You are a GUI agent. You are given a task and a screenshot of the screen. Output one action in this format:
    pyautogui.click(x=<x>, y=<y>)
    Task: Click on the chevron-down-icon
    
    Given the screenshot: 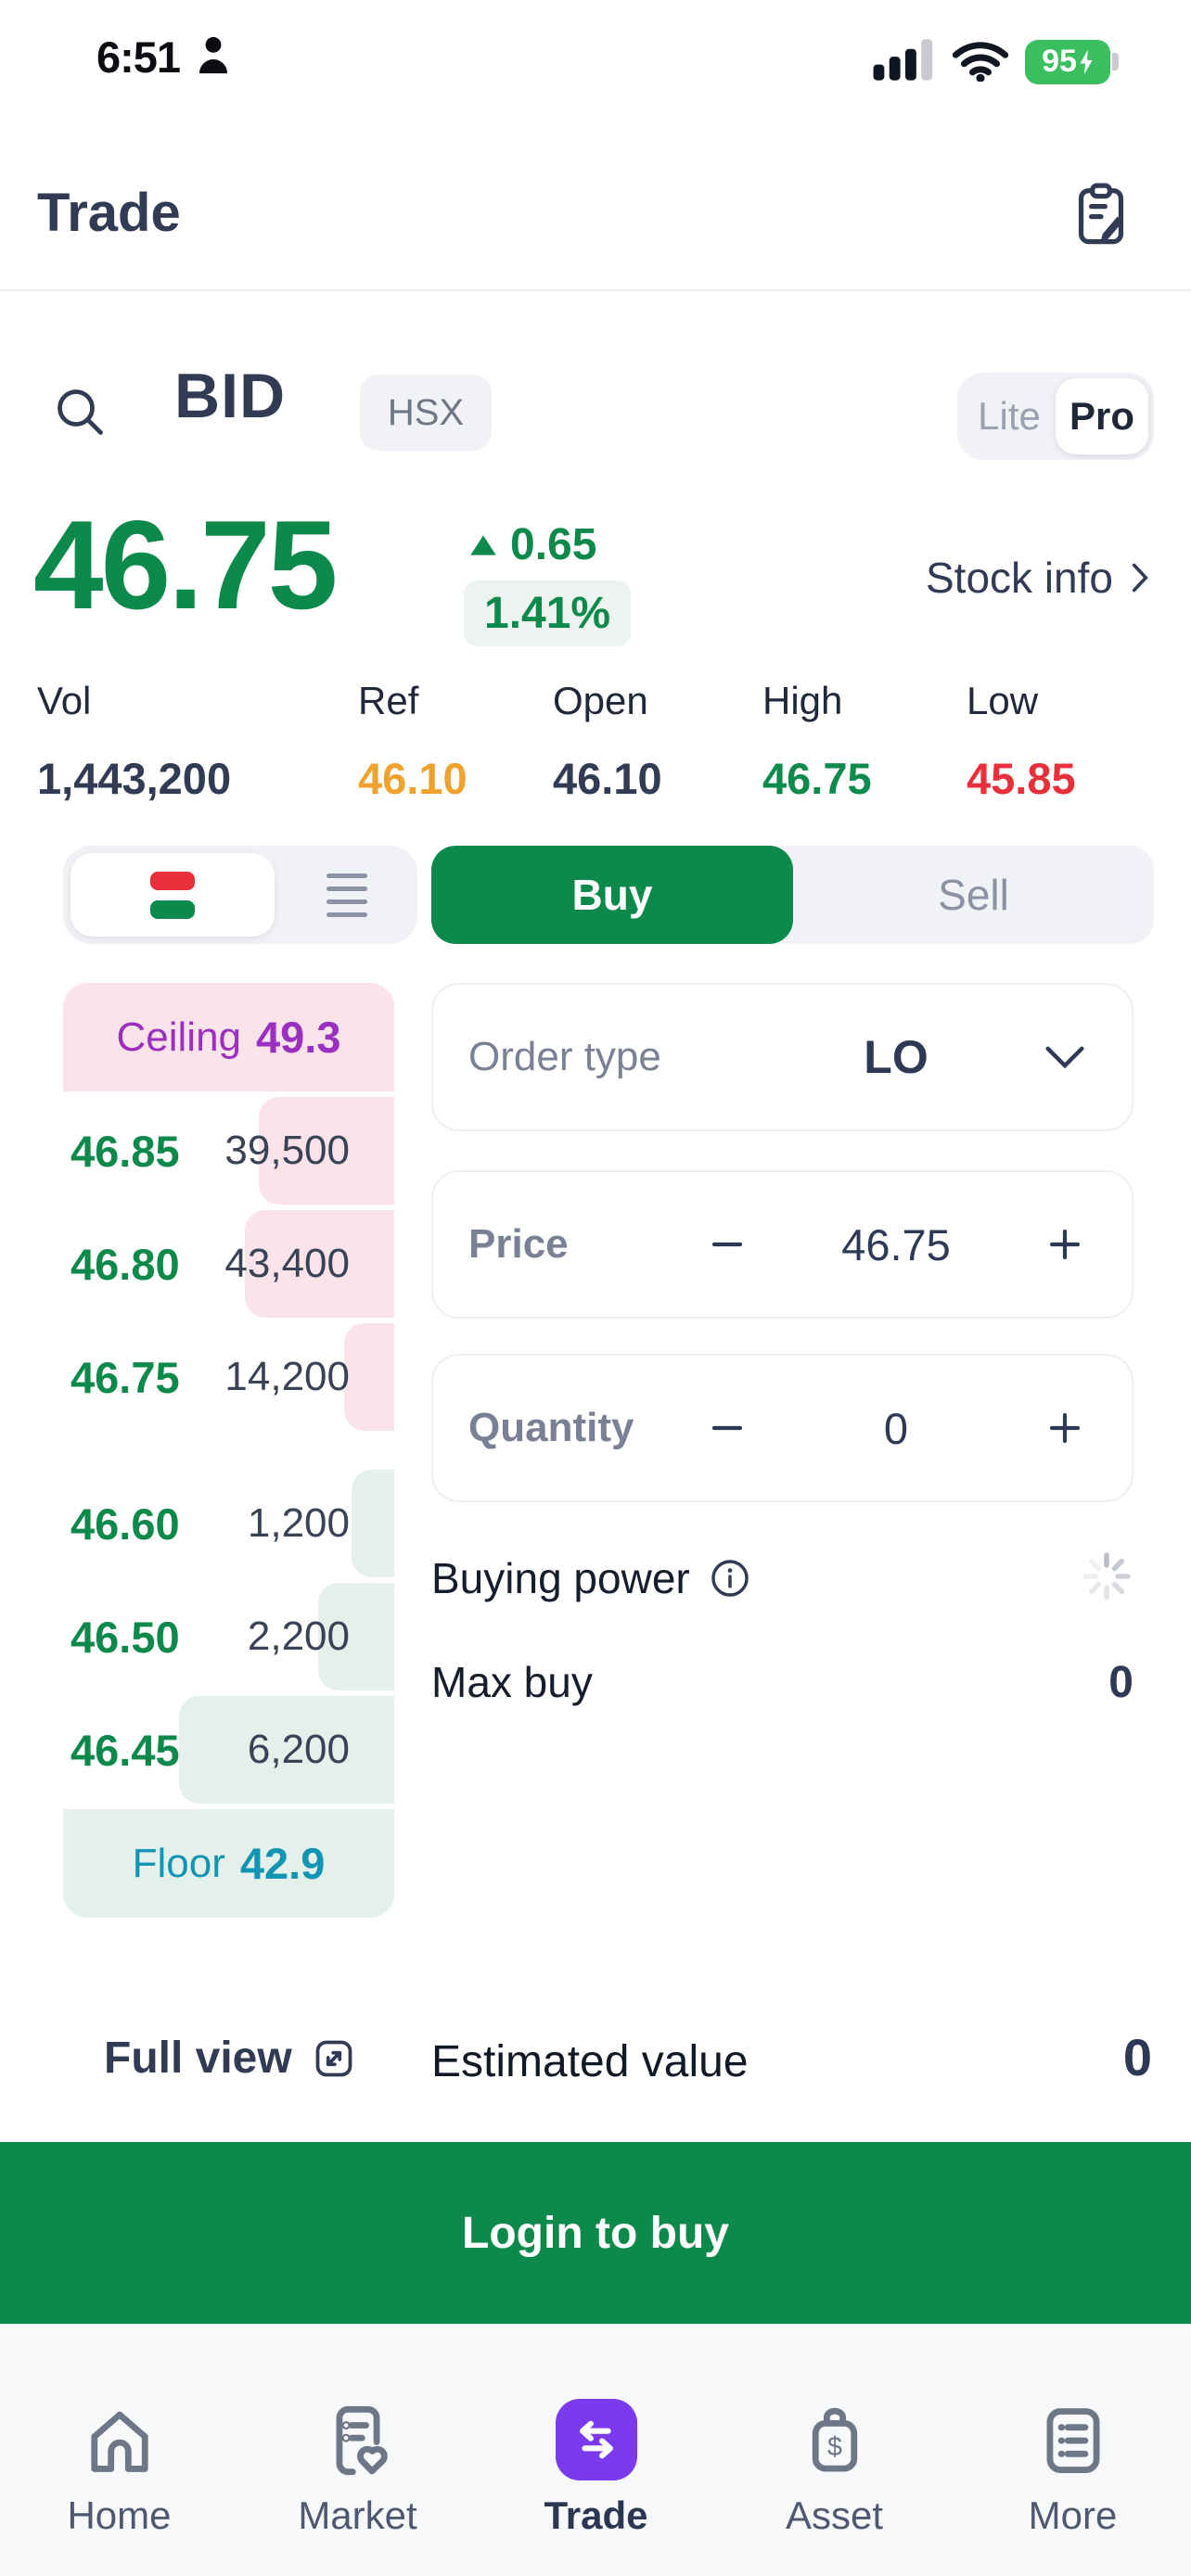 What is the action you would take?
    pyautogui.click(x=1065, y=1057)
    